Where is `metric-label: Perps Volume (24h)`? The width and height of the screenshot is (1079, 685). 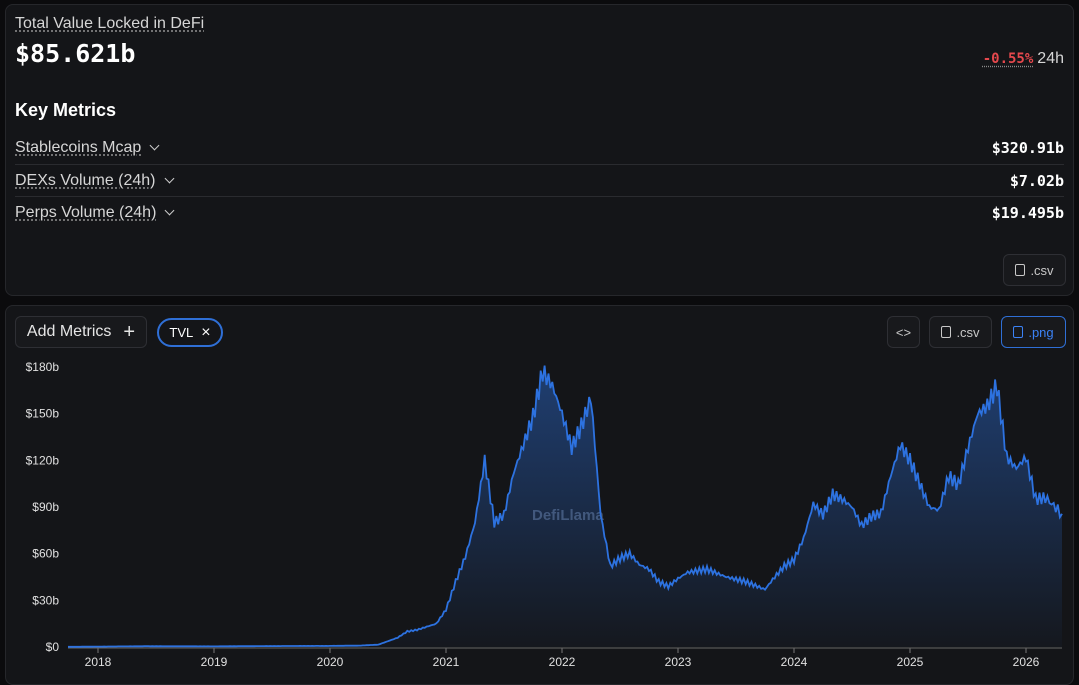 metric-label: Perps Volume (24h) is located at coordinates (86, 212).